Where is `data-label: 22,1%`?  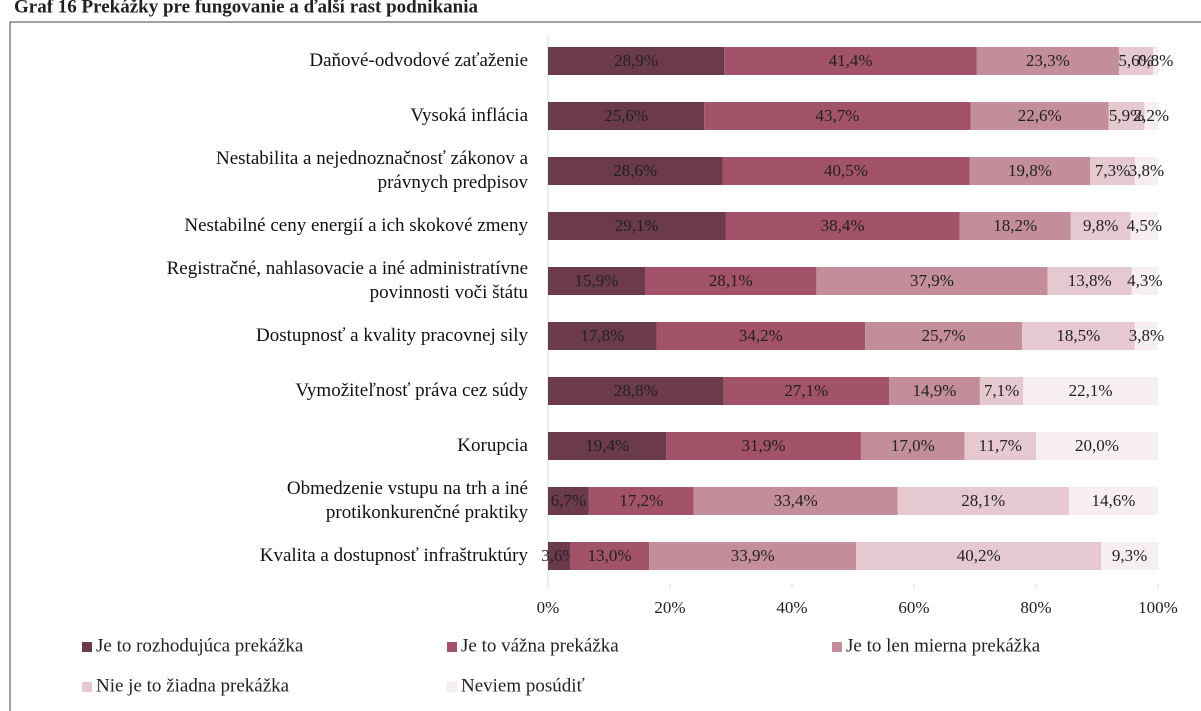 data-label: 22,1% is located at coordinates (1091, 390).